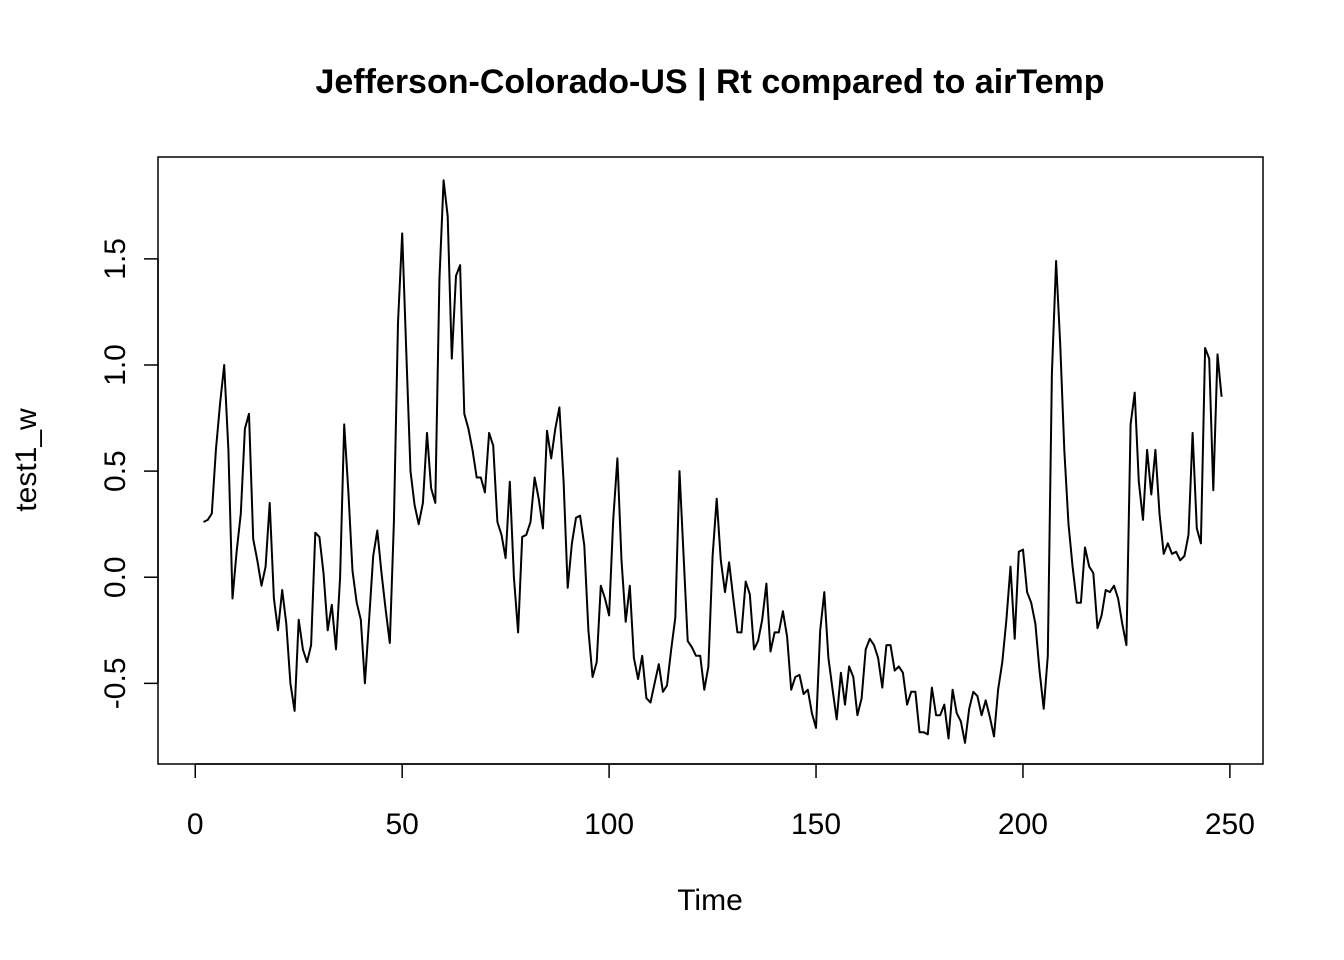  Describe the element at coordinates (115, 471) in the screenshot. I see `y-tick-label: 0.5` at that location.